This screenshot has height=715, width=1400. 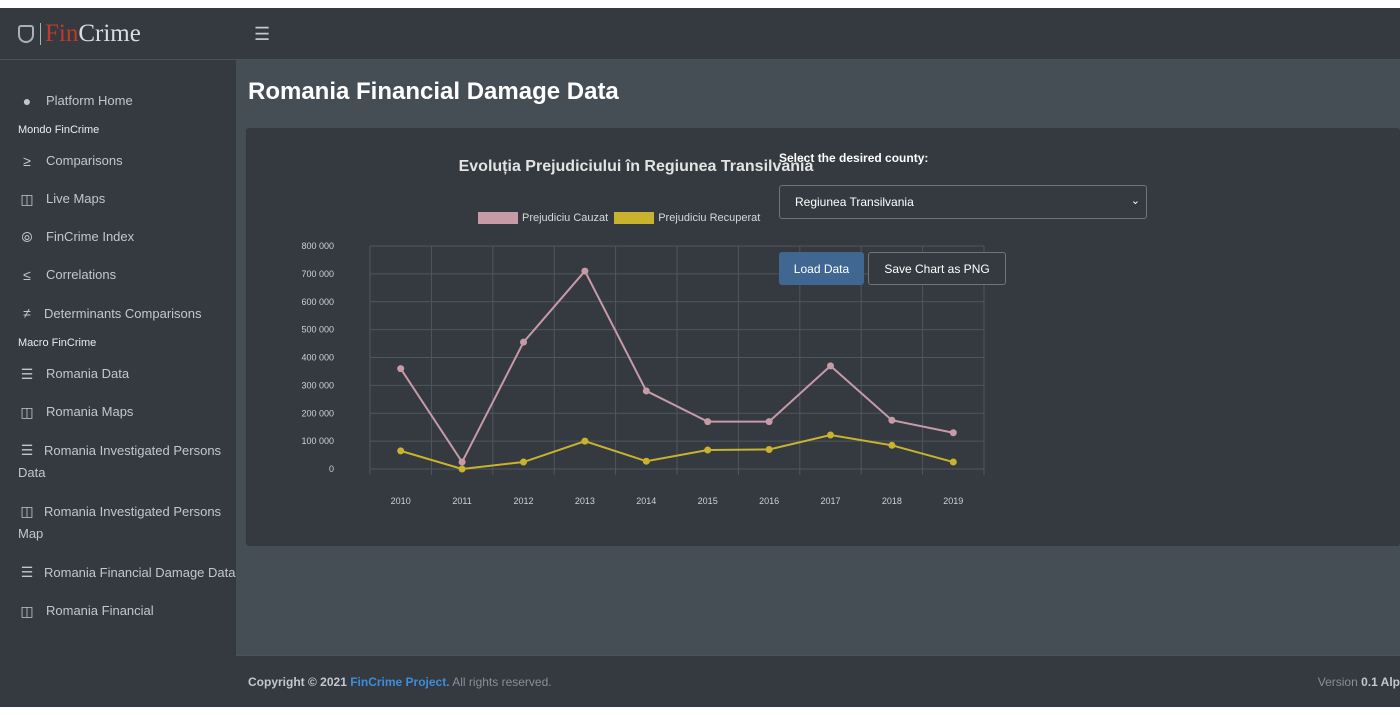 What do you see at coordinates (523, 501) in the screenshot?
I see `x-tick-label: 2012` at bounding box center [523, 501].